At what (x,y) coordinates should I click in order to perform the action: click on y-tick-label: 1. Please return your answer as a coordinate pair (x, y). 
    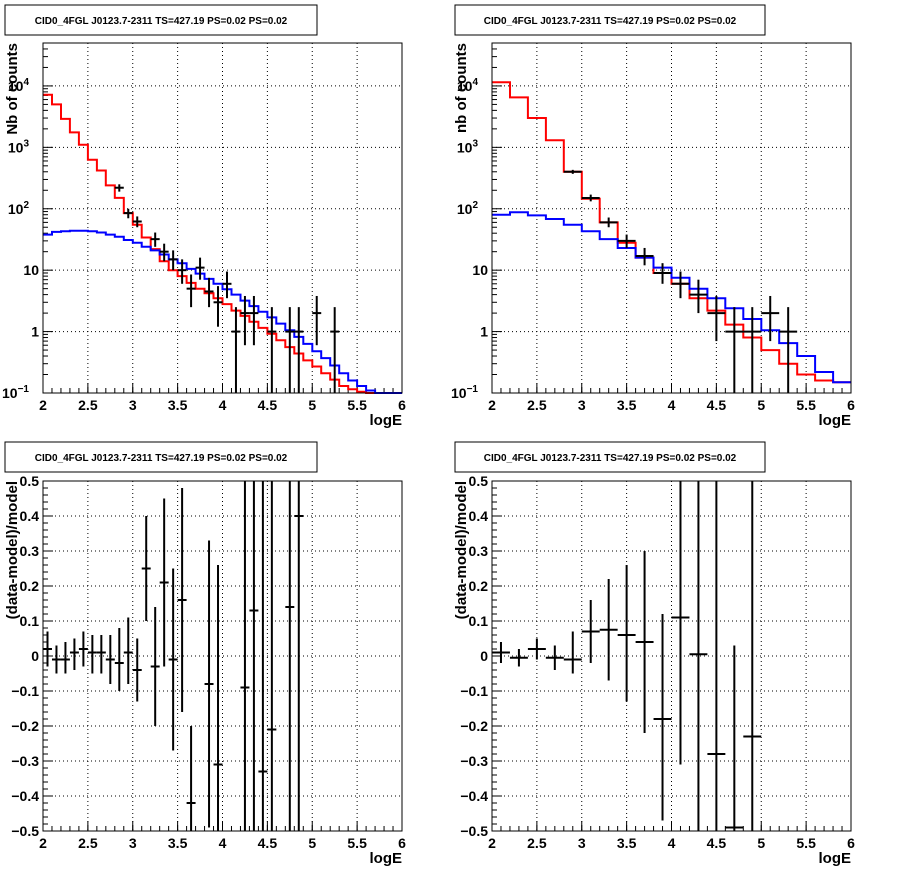
    Looking at the image, I should click on (35, 332).